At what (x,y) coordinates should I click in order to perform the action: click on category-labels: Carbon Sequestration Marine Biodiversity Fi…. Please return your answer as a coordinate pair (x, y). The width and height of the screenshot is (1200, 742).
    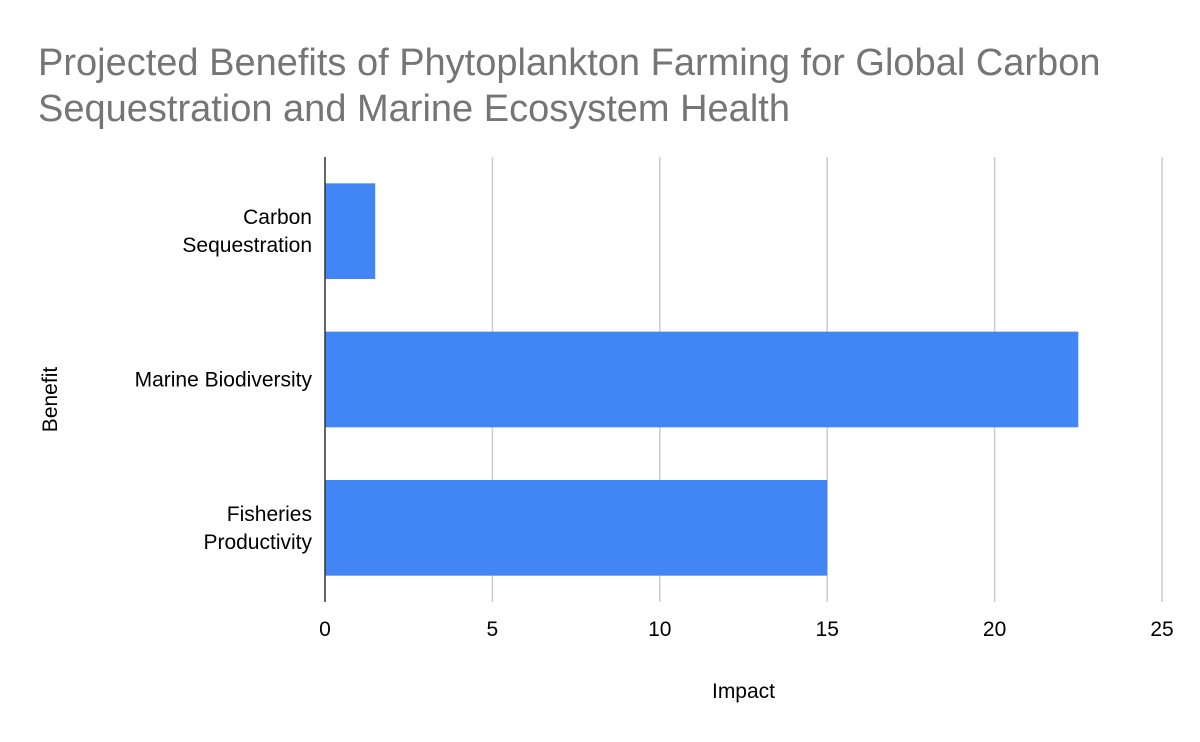
    Looking at the image, I should click on (224, 380).